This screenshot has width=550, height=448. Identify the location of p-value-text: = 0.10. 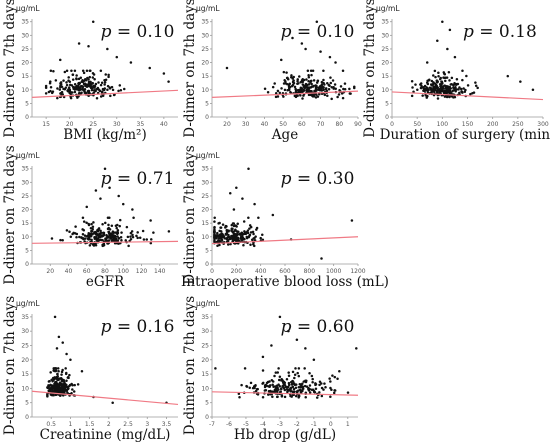
(143, 32).